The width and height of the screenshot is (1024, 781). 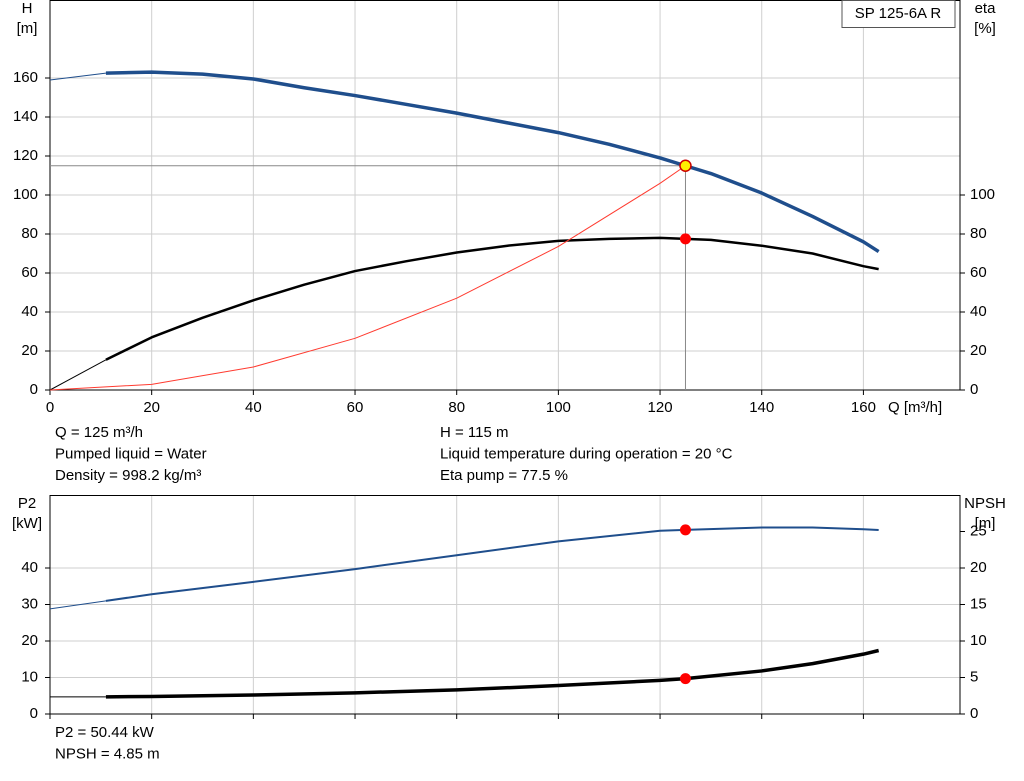 I want to click on note: Q = 125 m³/h, so click(x=99, y=432).